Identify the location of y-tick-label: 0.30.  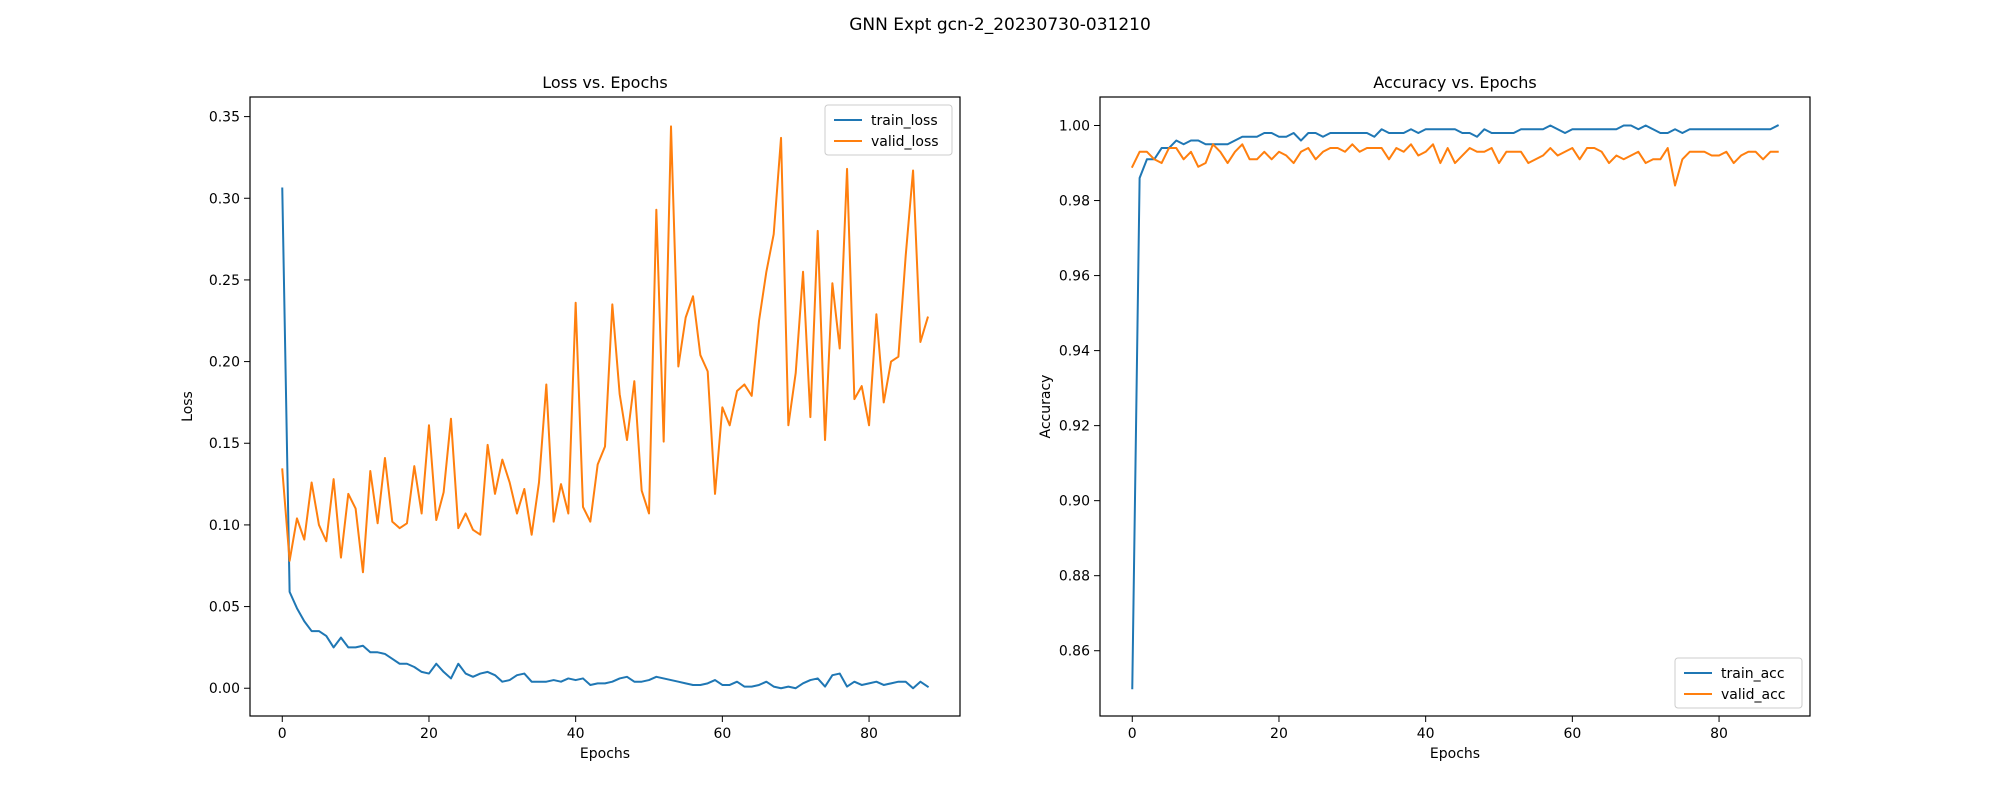
(224, 199).